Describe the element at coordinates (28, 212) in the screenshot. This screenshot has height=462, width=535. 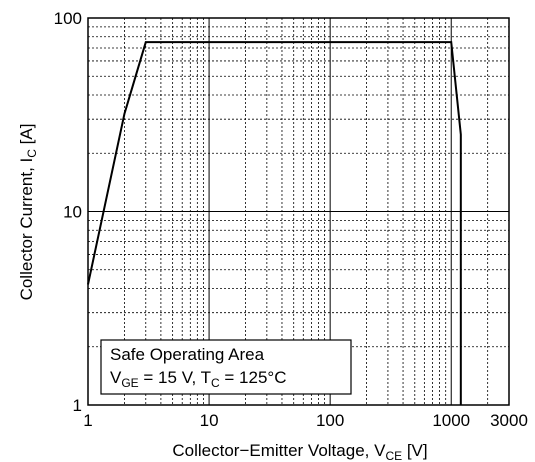
I see `y-axis-label: Collector Current, IC [A]` at that location.